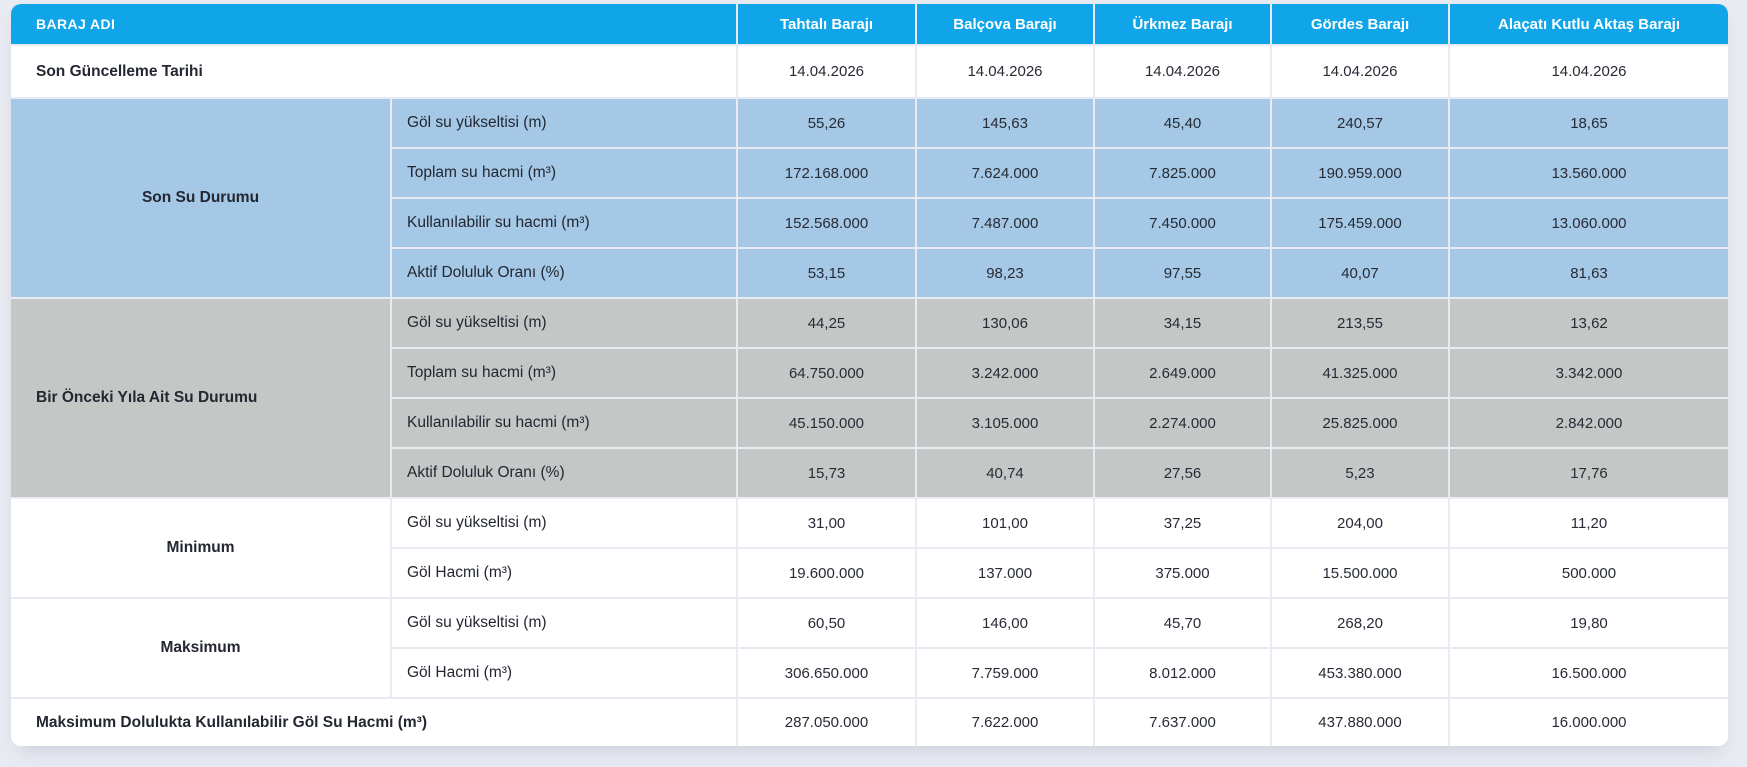  What do you see at coordinates (1588, 472) in the screenshot?
I see `value-cell: 17,76` at bounding box center [1588, 472].